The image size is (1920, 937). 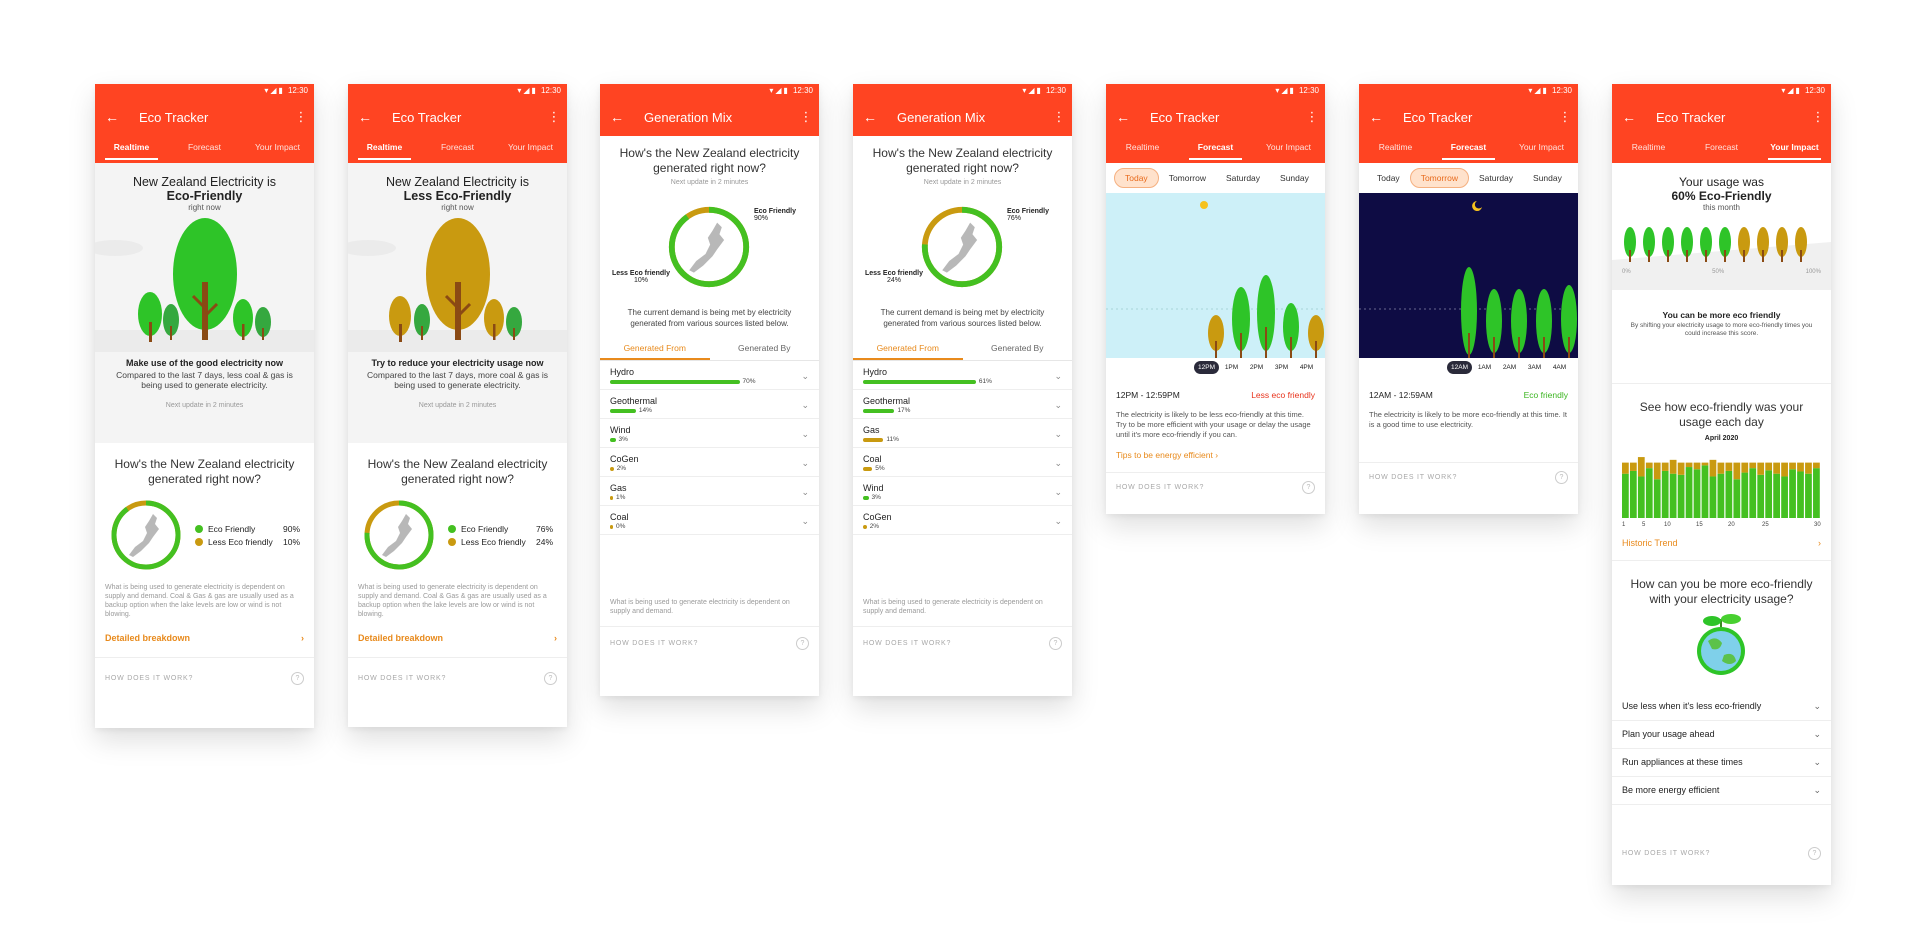 I want to click on source-row: Hydro 61% ⌄, so click(x=962, y=375).